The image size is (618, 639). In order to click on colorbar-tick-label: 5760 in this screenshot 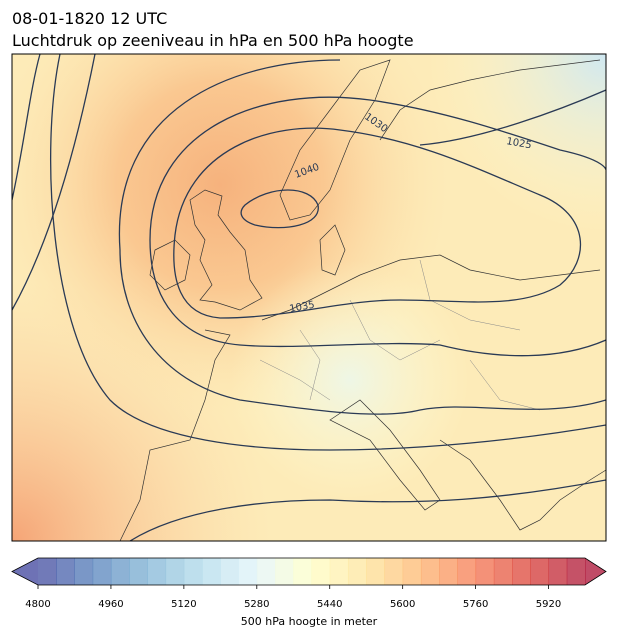, I will do `click(475, 604)`.